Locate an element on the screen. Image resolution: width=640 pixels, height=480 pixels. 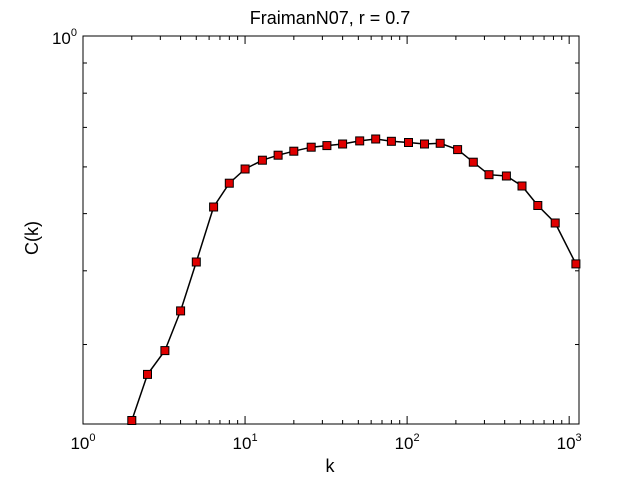
x-tick-label: 10³ is located at coordinates (569, 442).